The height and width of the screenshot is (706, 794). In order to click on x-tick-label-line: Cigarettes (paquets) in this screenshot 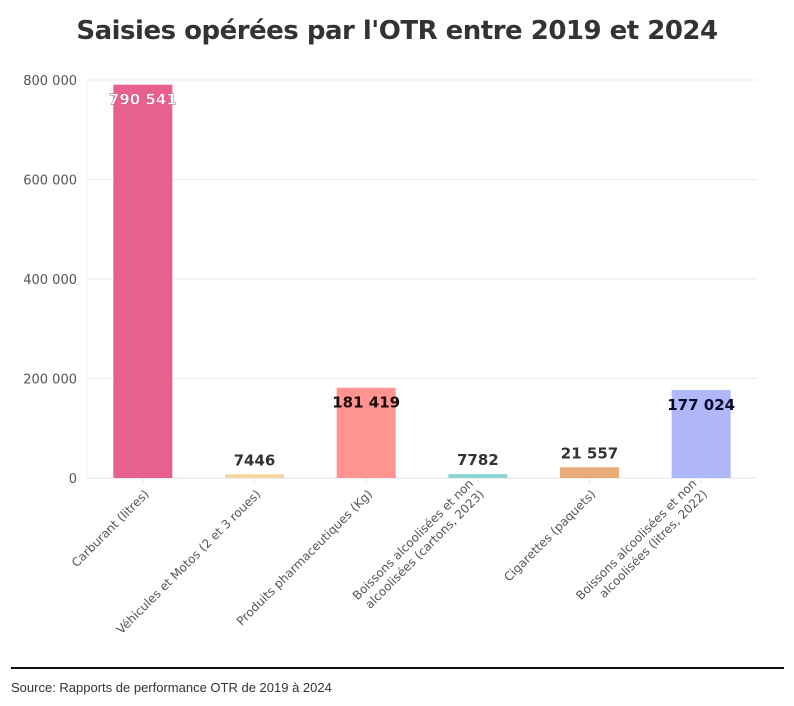, I will do `click(549, 535)`.